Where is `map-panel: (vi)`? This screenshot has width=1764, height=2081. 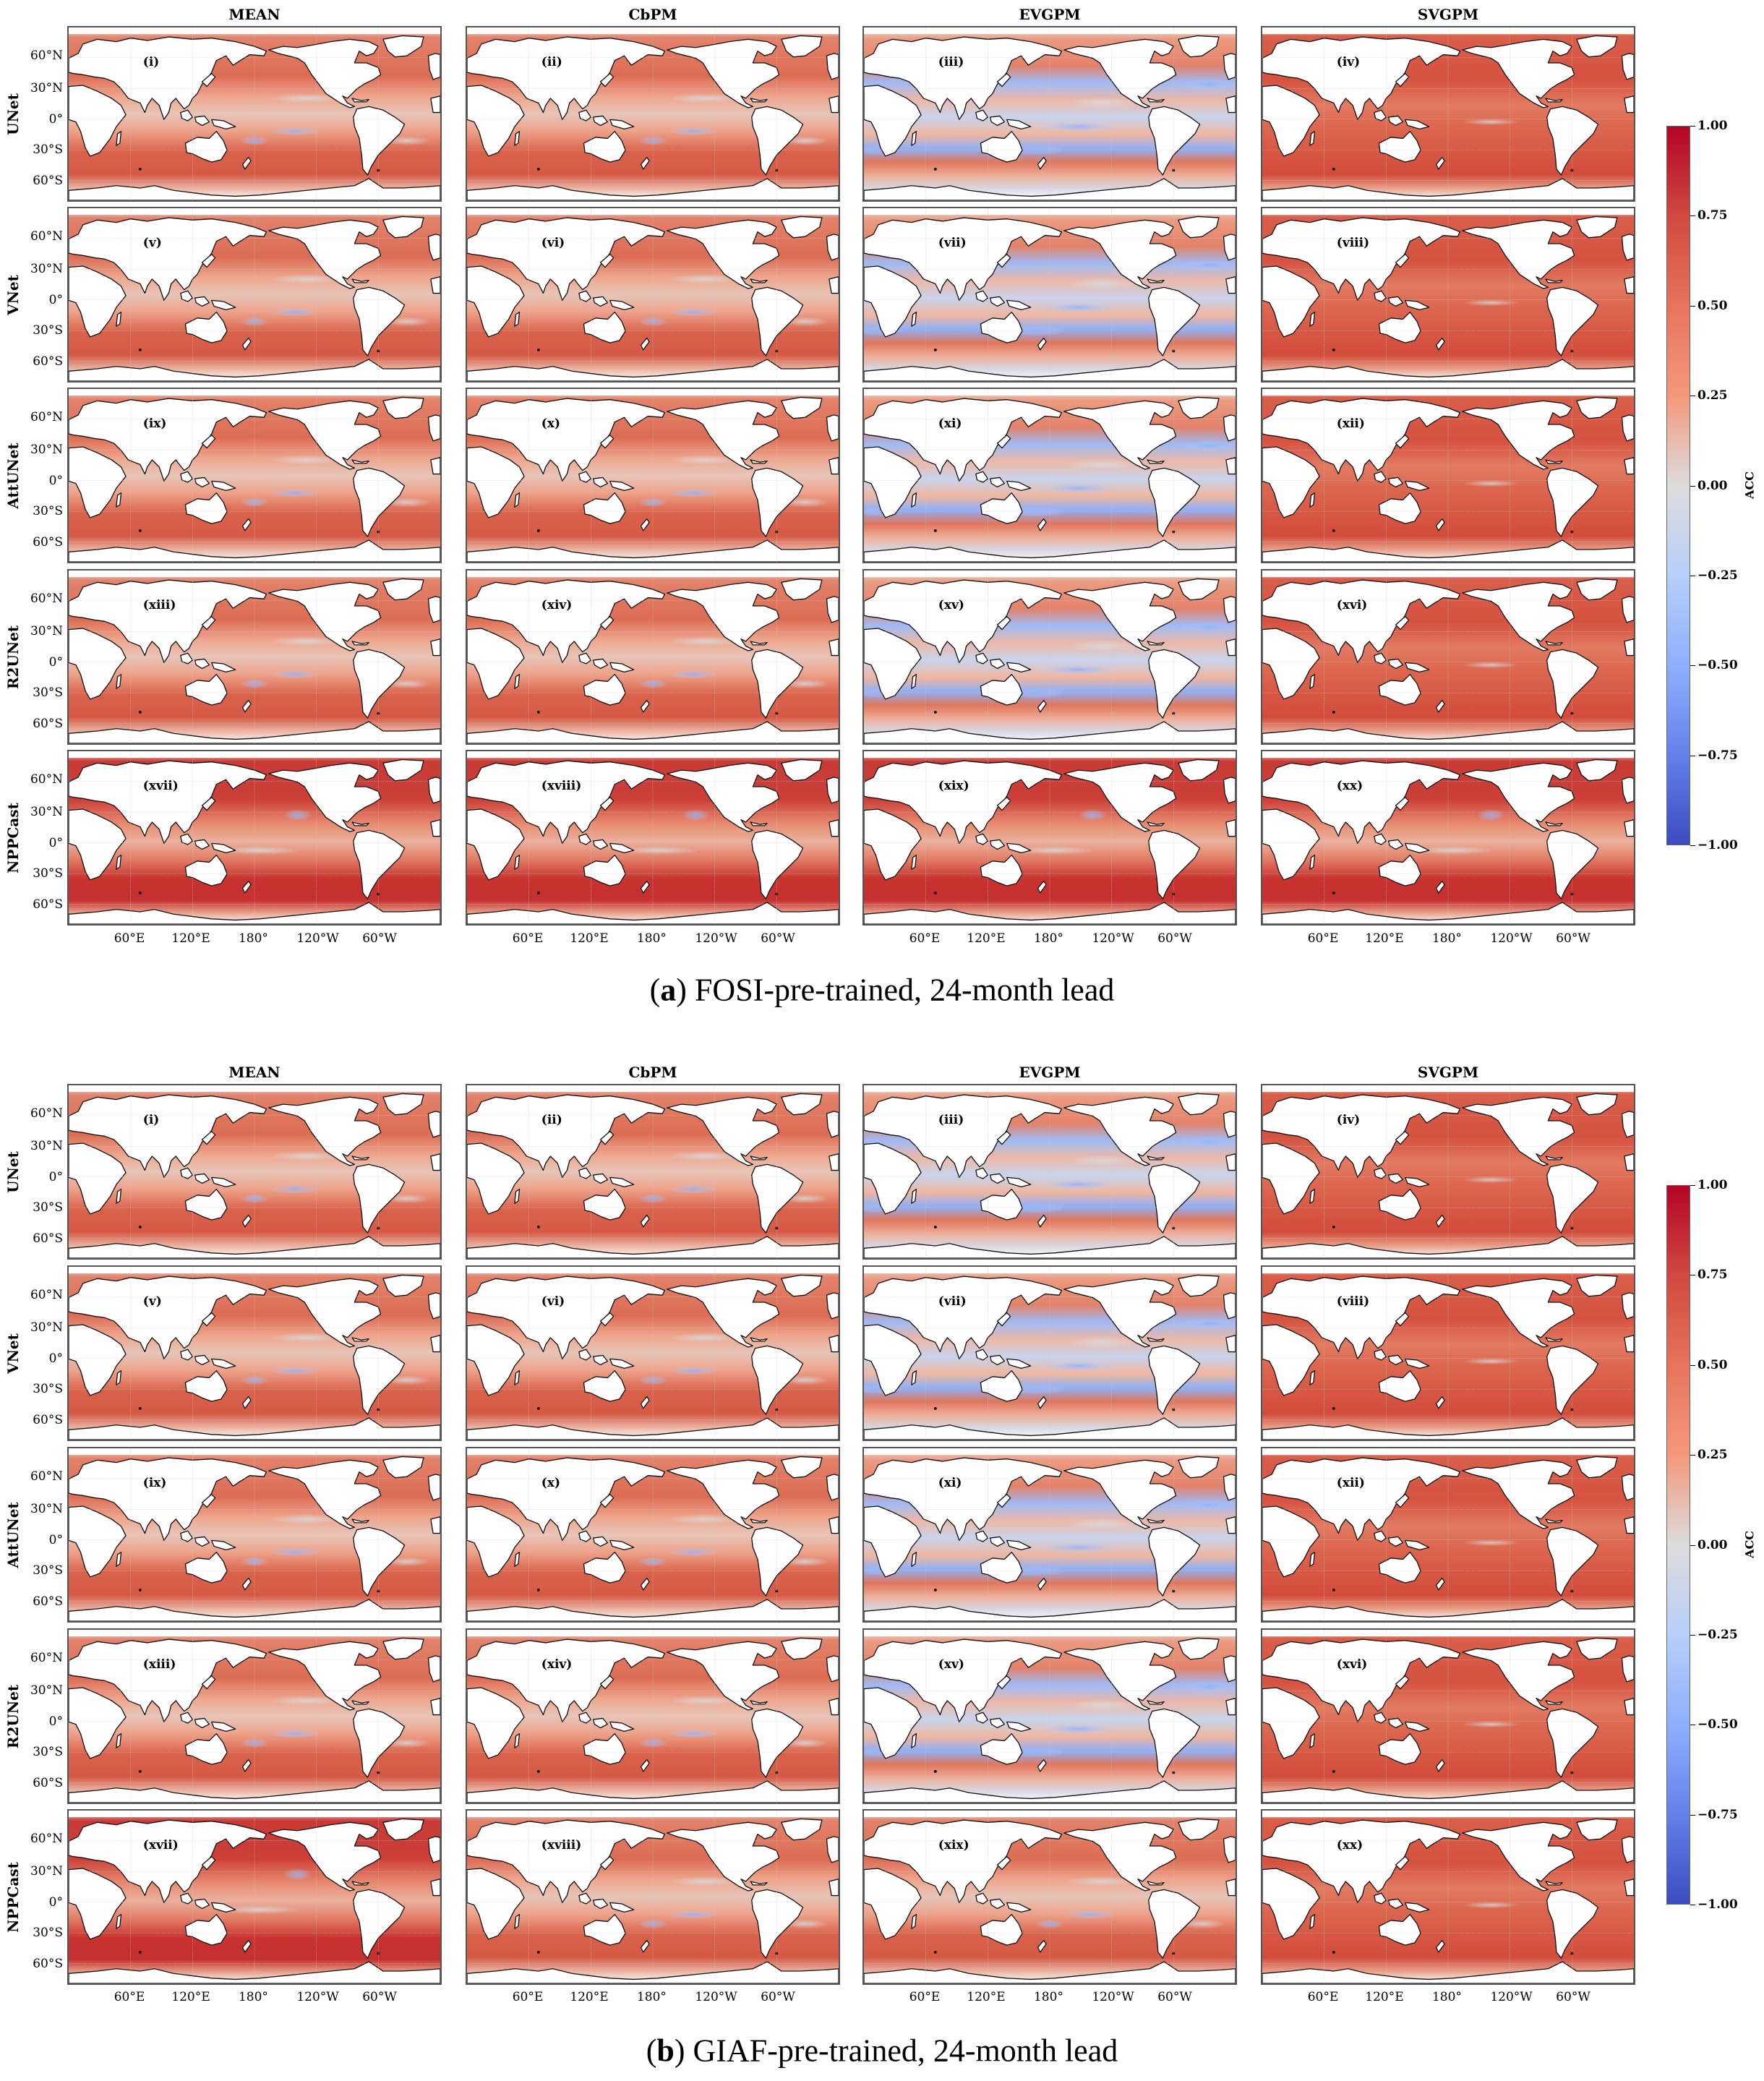 map-panel: (vi) is located at coordinates (653, 1353).